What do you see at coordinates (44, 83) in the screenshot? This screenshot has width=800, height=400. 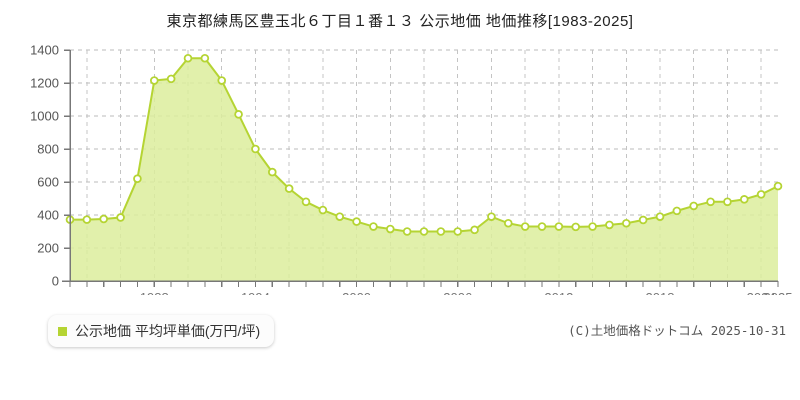 I see `y-tick-label: 1200` at bounding box center [44, 83].